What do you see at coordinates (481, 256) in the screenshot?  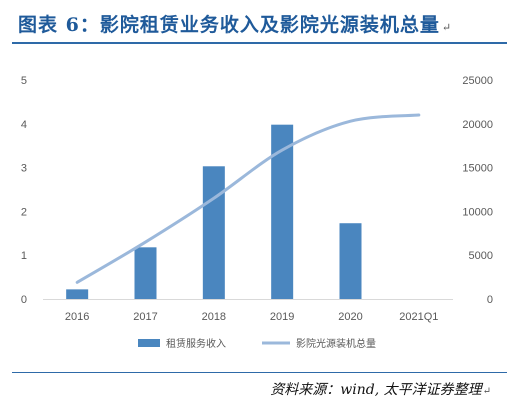 I see `y2-tick-label: 5000` at bounding box center [481, 256].